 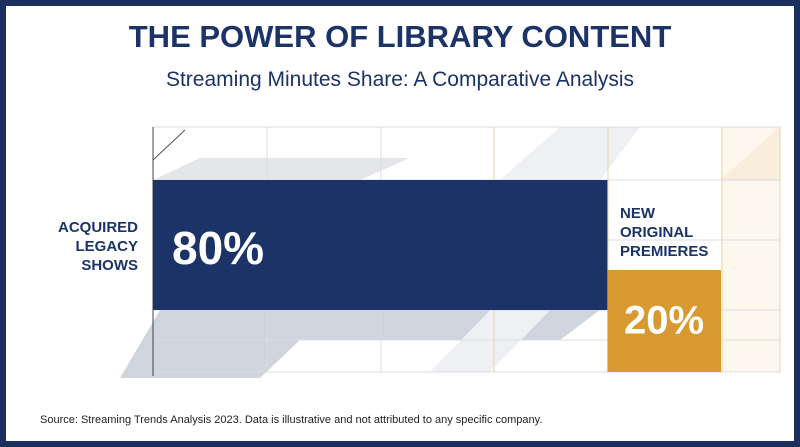 I want to click on bar, so click(x=664, y=321).